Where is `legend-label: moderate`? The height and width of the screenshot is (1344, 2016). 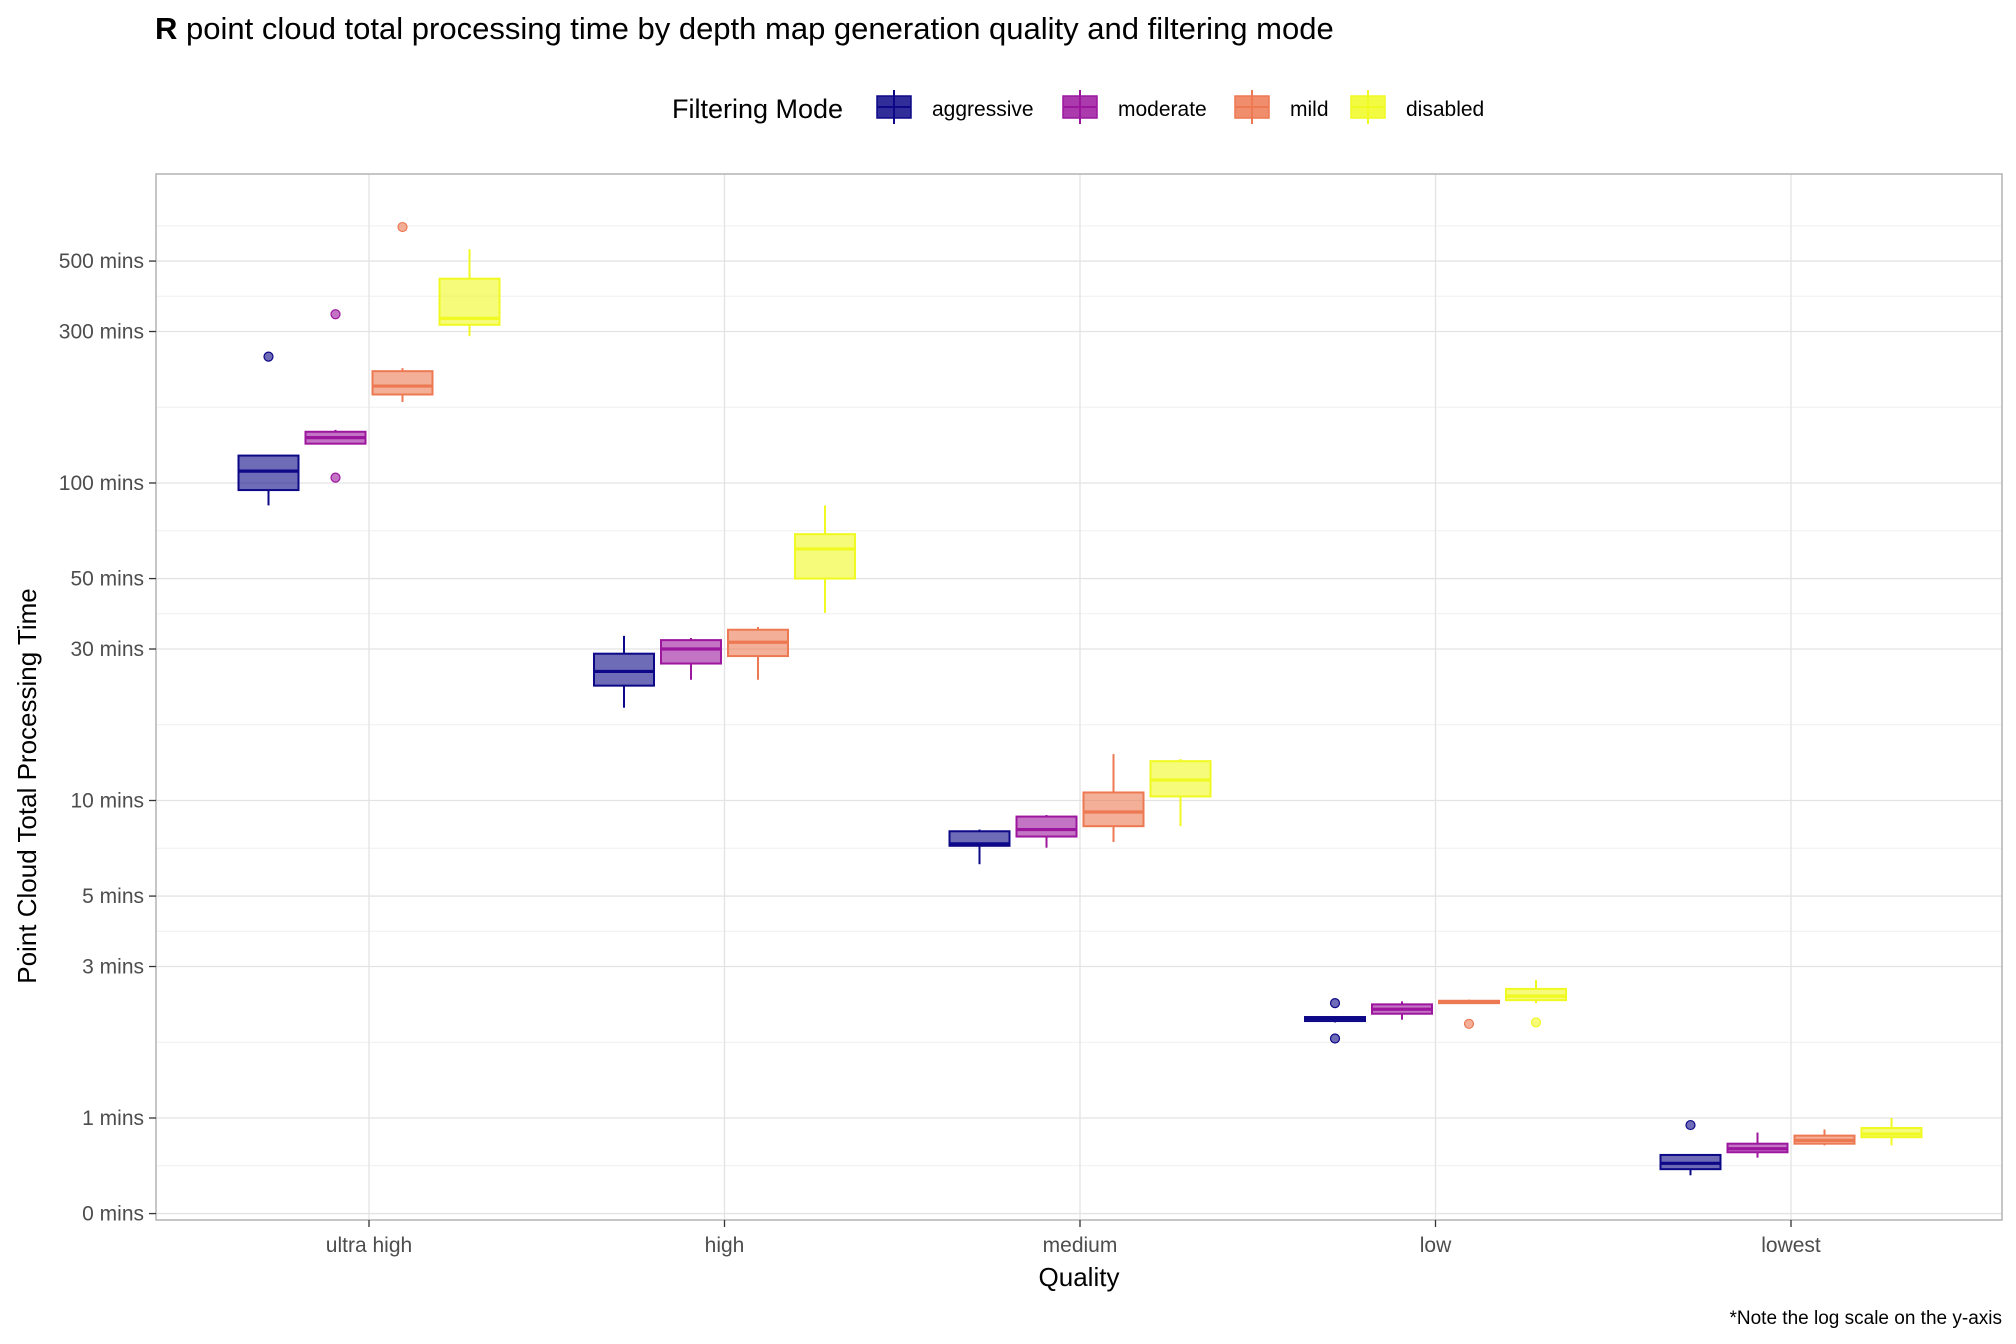 legend-label: moderate is located at coordinates (1162, 109).